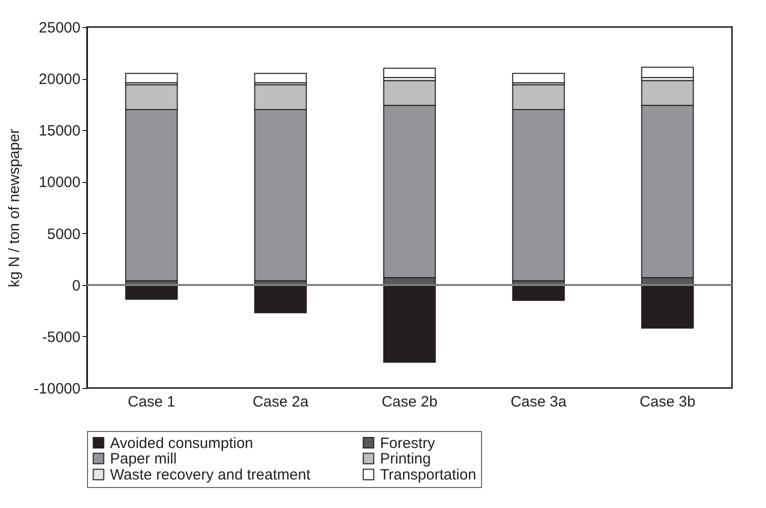 The height and width of the screenshot is (508, 766). Describe the element at coordinates (539, 402) in the screenshot. I see `x-tick-label: Case 3a` at that location.